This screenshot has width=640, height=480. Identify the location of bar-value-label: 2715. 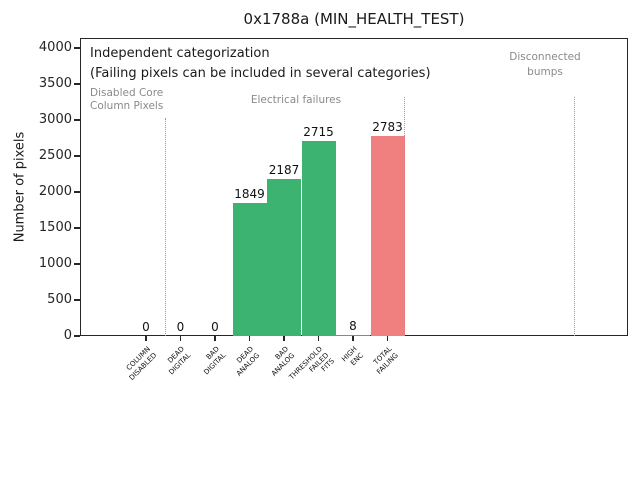
(318, 132).